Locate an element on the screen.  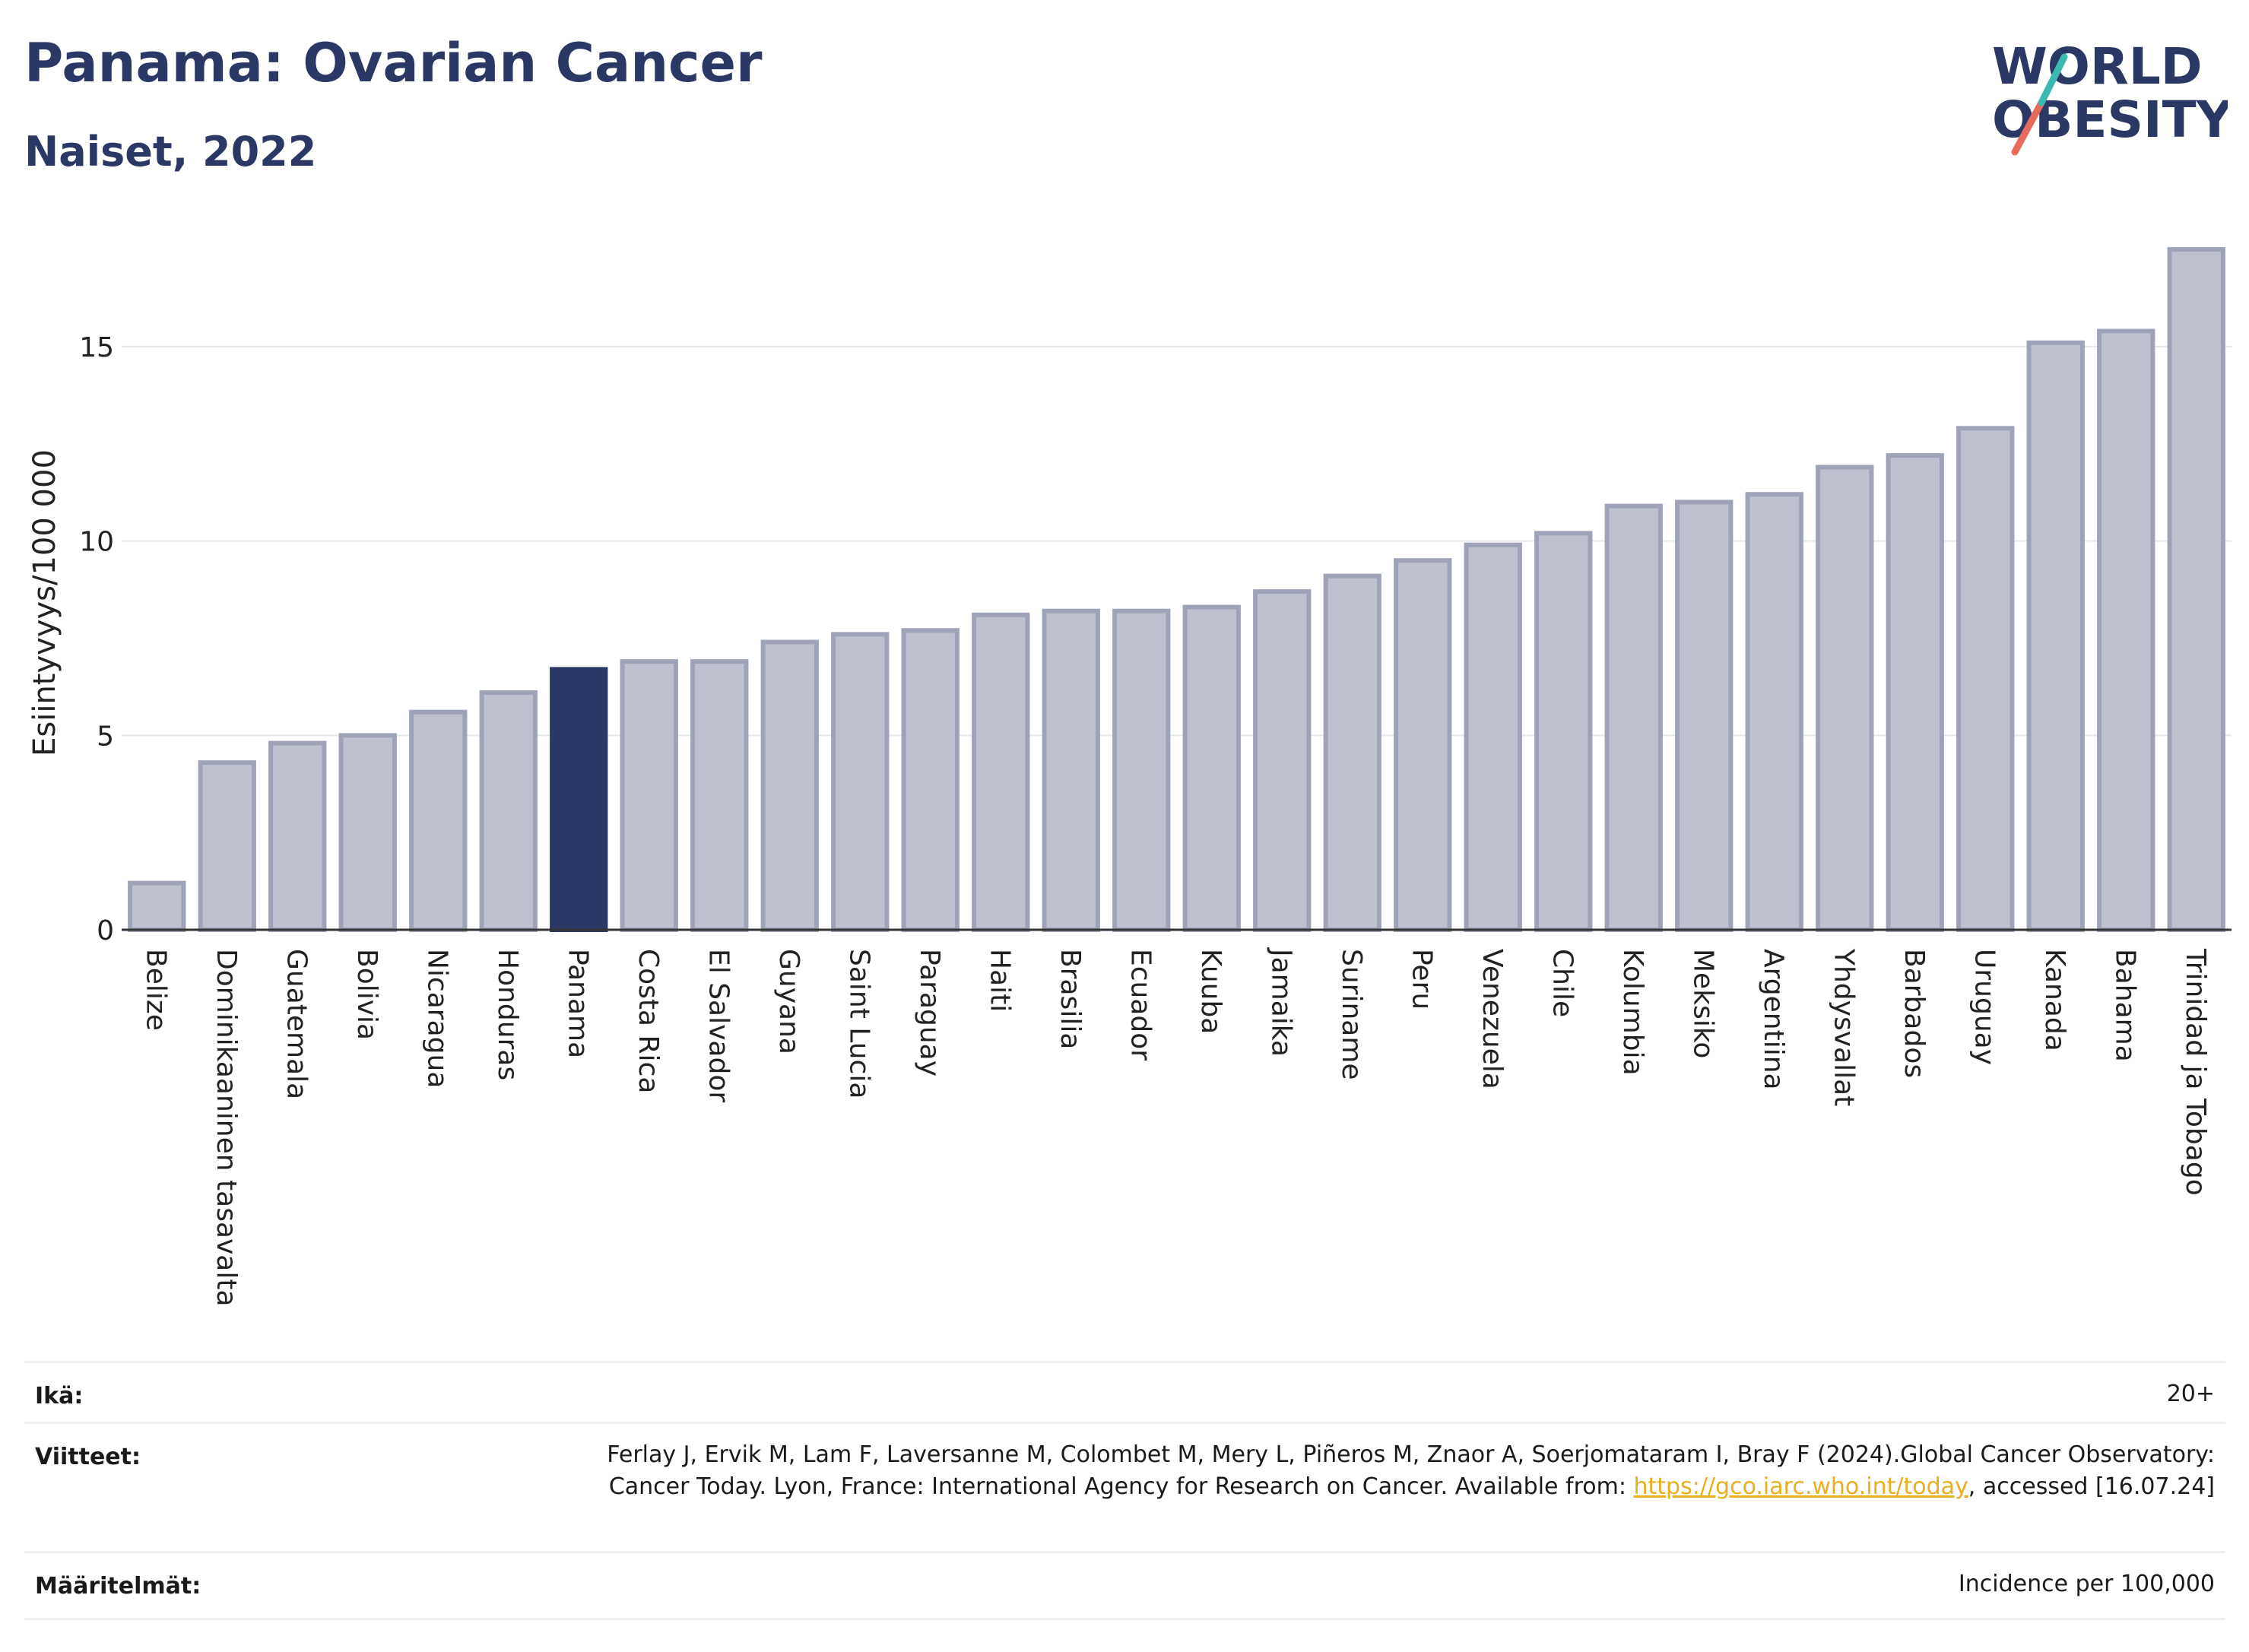
bar-costa-rica is located at coordinates (649, 796).